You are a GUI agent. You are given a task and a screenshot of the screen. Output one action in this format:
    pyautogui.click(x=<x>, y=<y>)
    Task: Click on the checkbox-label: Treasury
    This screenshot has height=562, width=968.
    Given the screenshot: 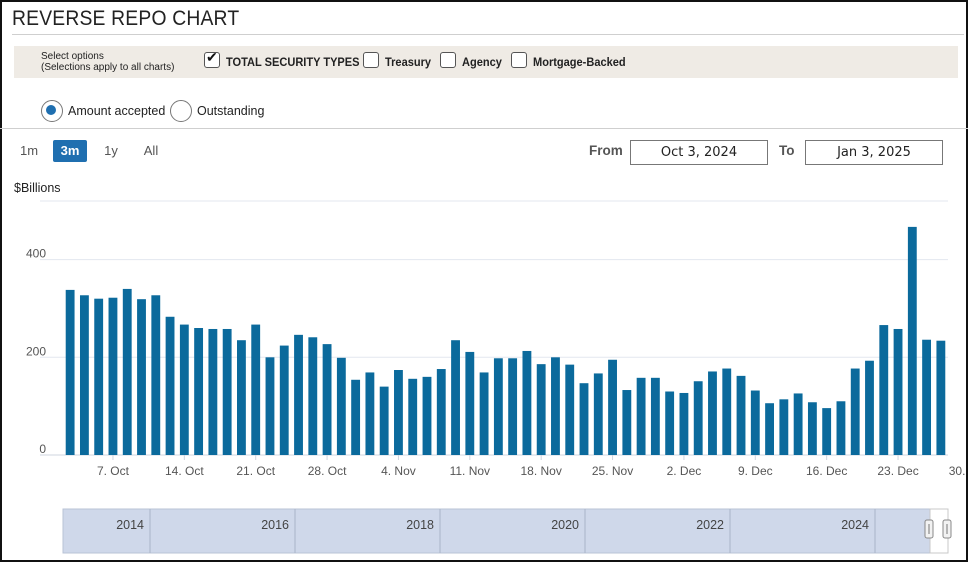 What is the action you would take?
    pyautogui.click(x=408, y=62)
    